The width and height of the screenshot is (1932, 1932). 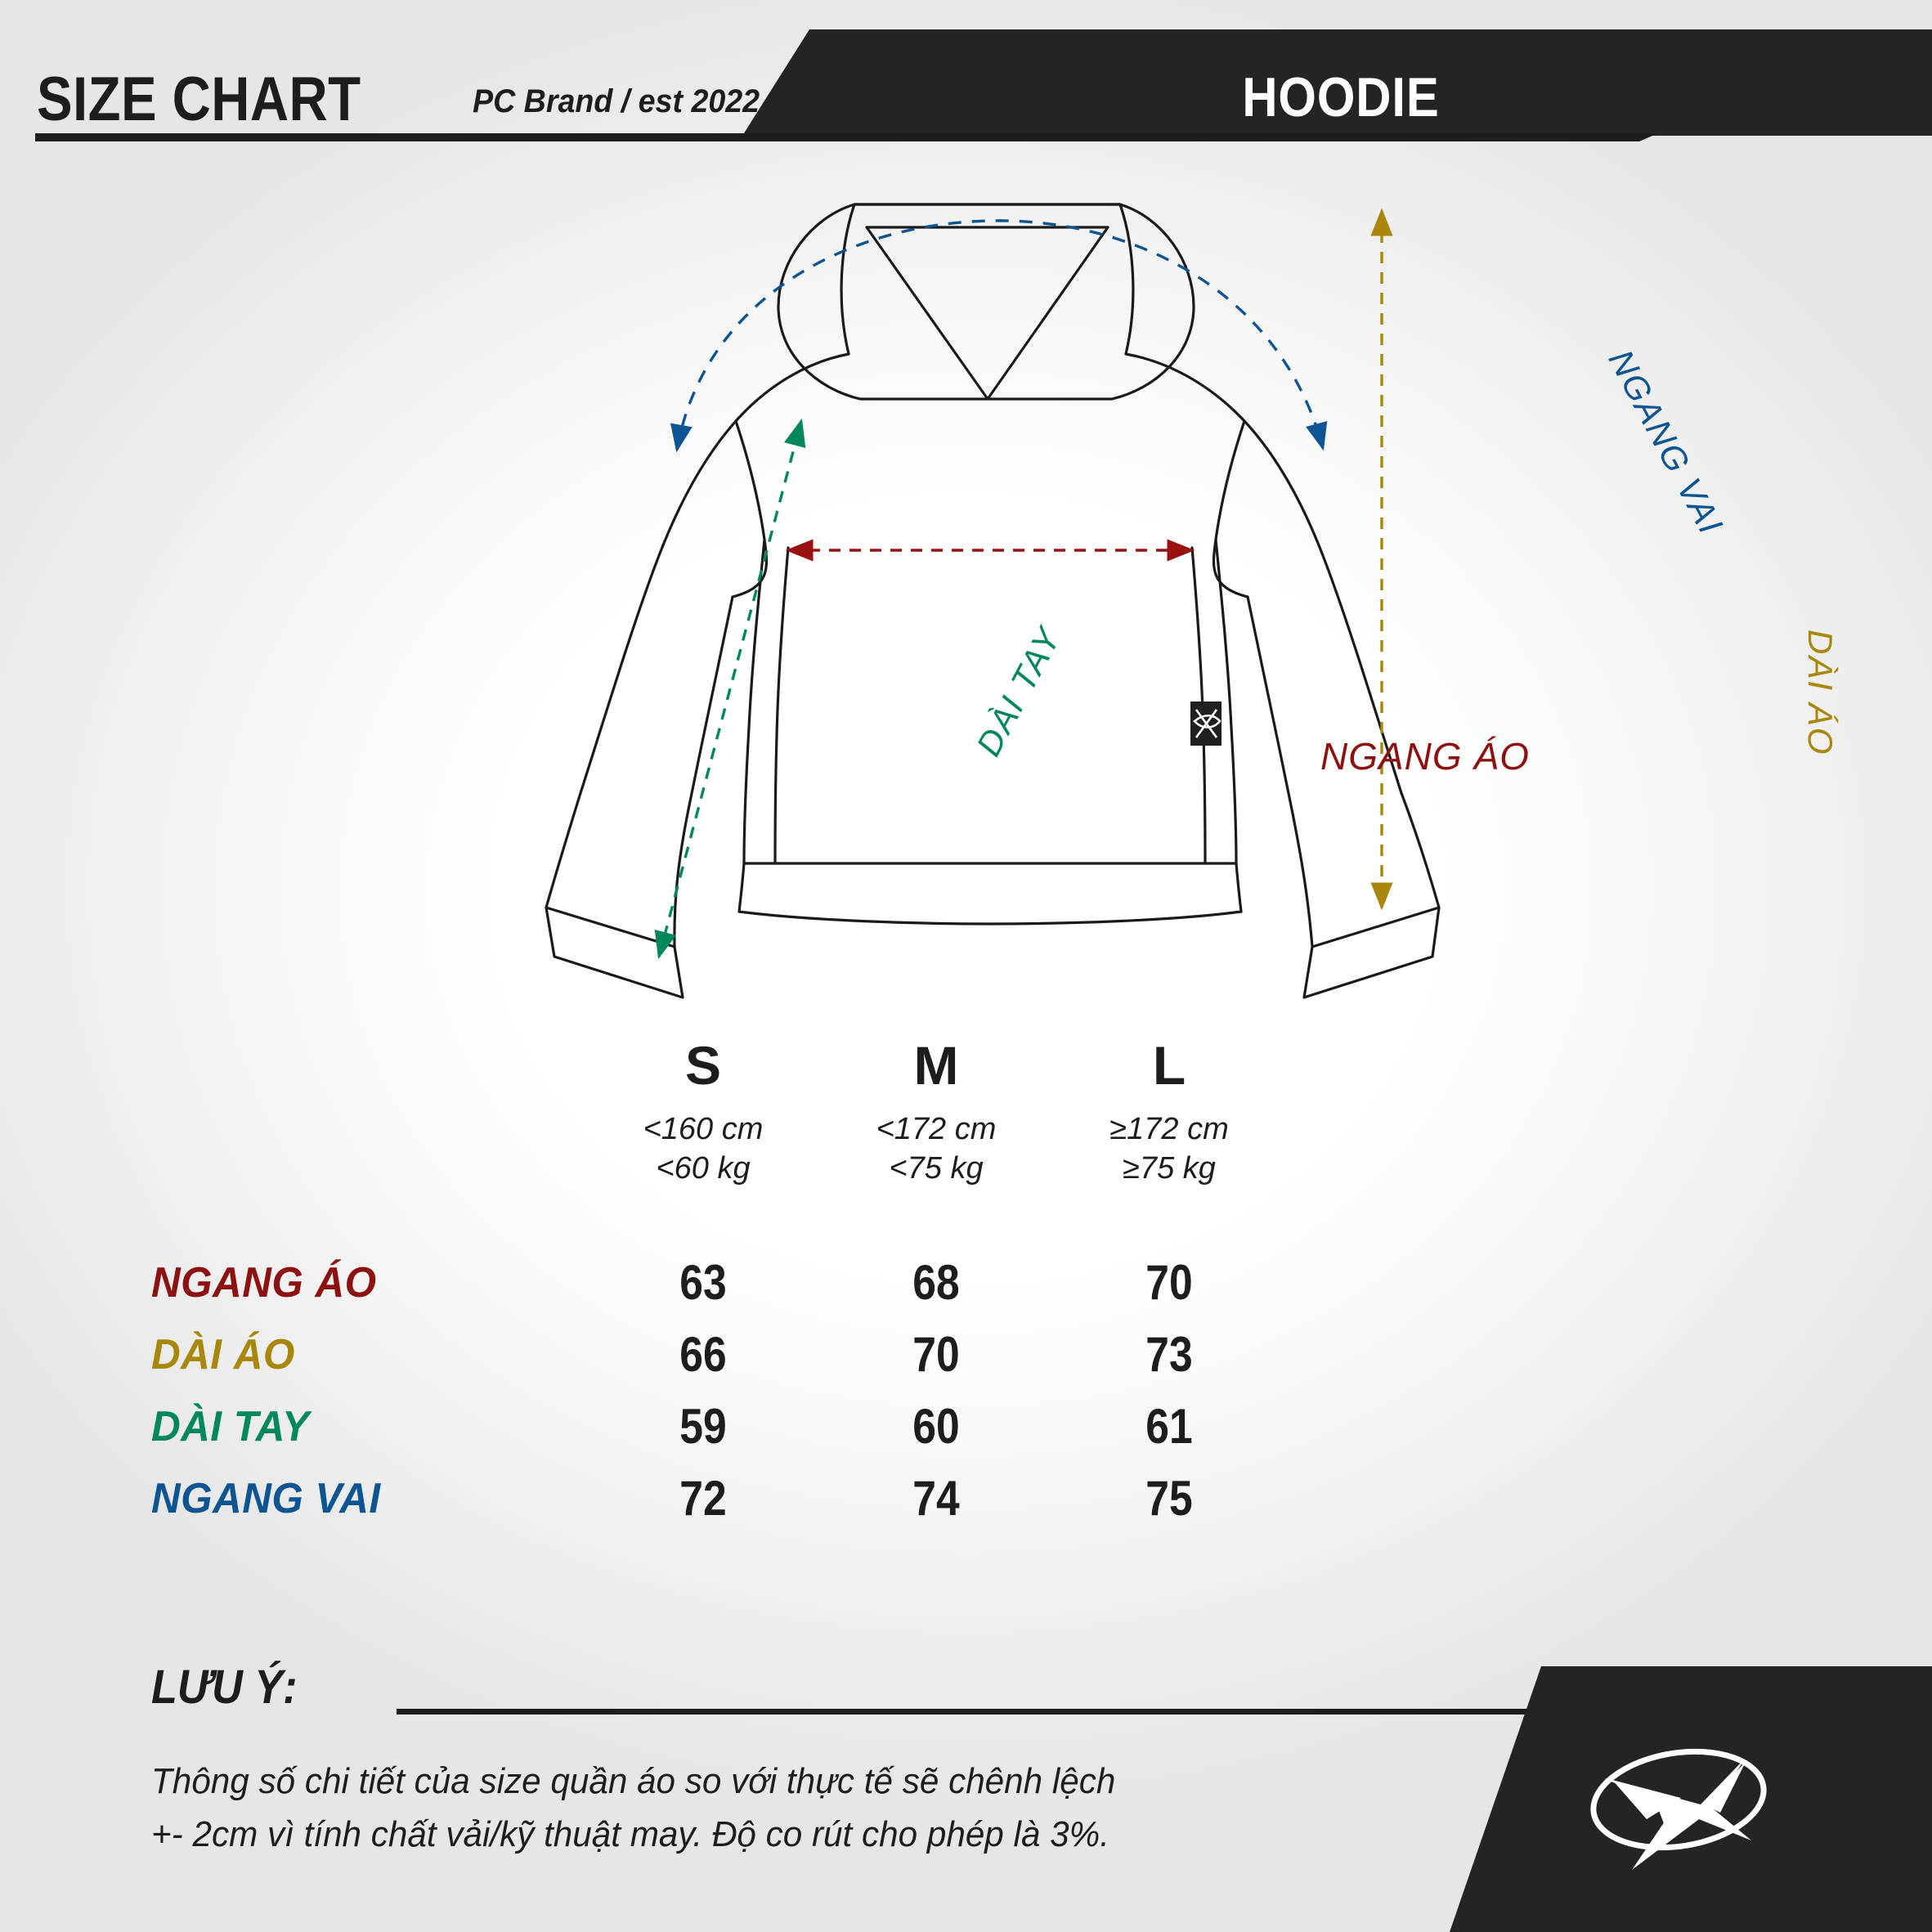 I want to click on size-height-l: ≥172 cm, so click(x=1169, y=1129).